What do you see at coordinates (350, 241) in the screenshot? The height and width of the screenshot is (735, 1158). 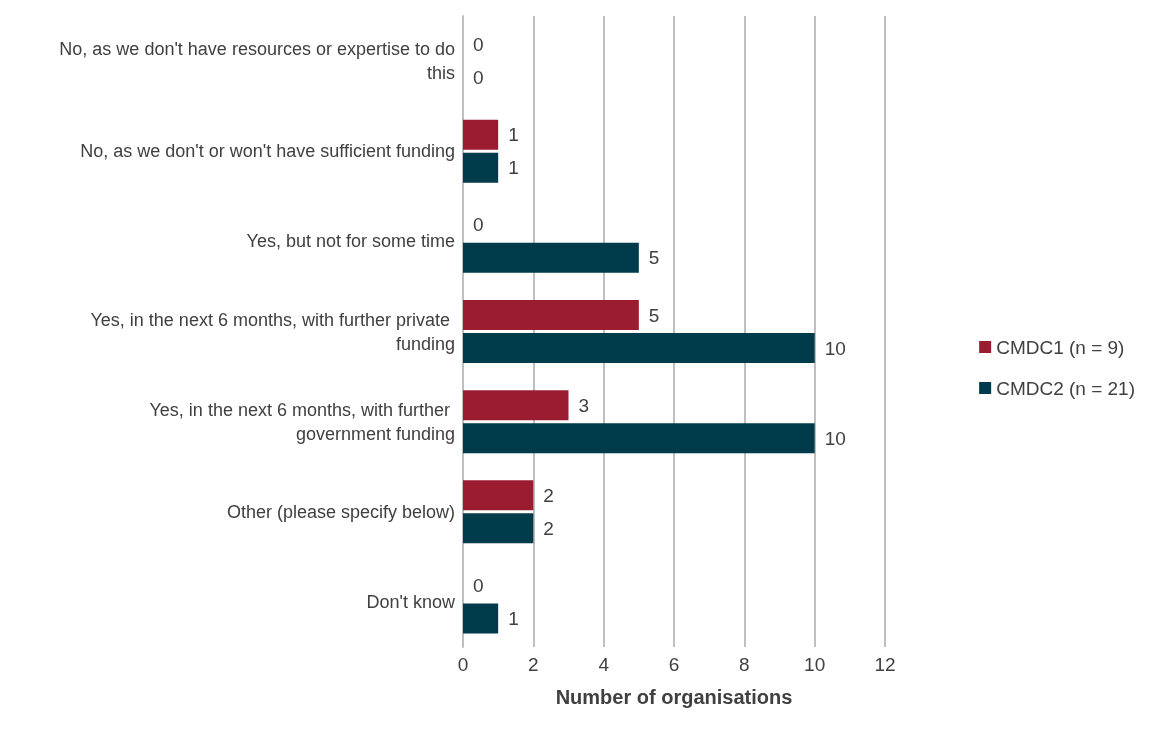 I see `y-tick-label: Yes, but not for some time` at bounding box center [350, 241].